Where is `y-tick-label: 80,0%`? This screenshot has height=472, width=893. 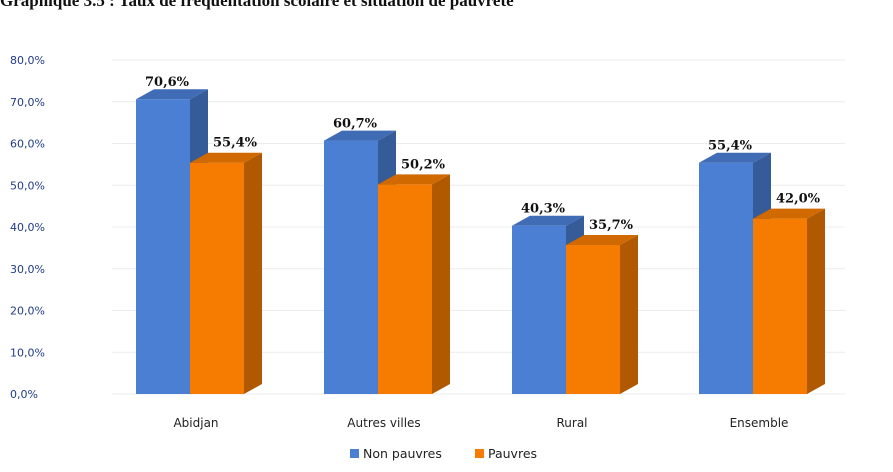 y-tick-label: 80,0% is located at coordinates (27, 60).